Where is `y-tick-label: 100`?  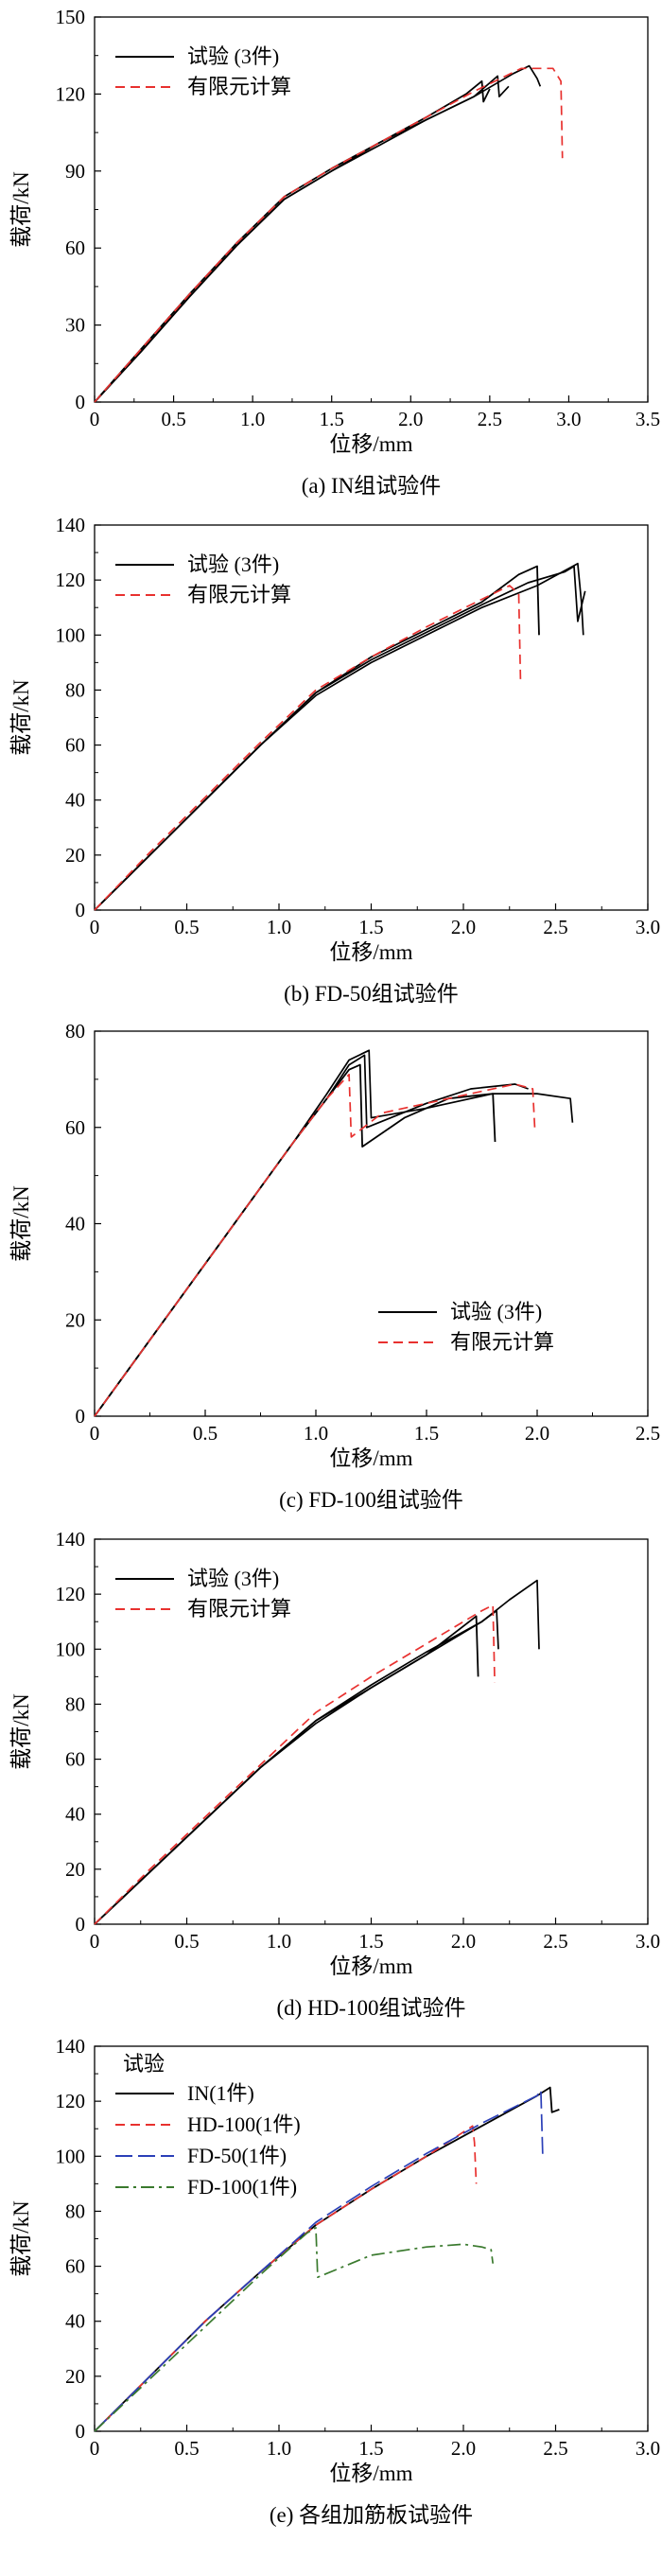
y-tick-label: 100 is located at coordinates (71, 2156).